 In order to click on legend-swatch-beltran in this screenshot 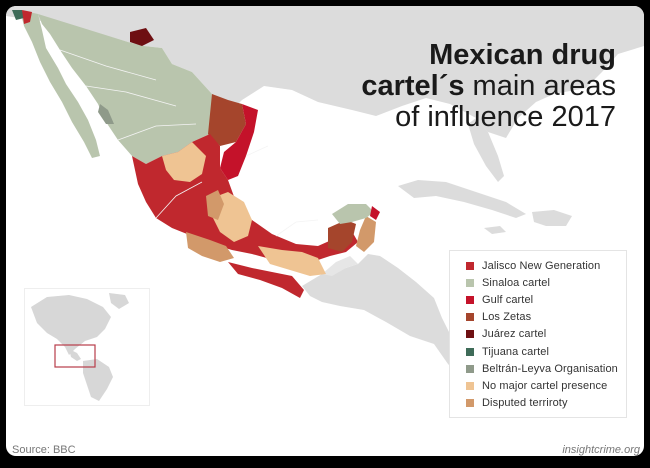, I will do `click(470, 368)`.